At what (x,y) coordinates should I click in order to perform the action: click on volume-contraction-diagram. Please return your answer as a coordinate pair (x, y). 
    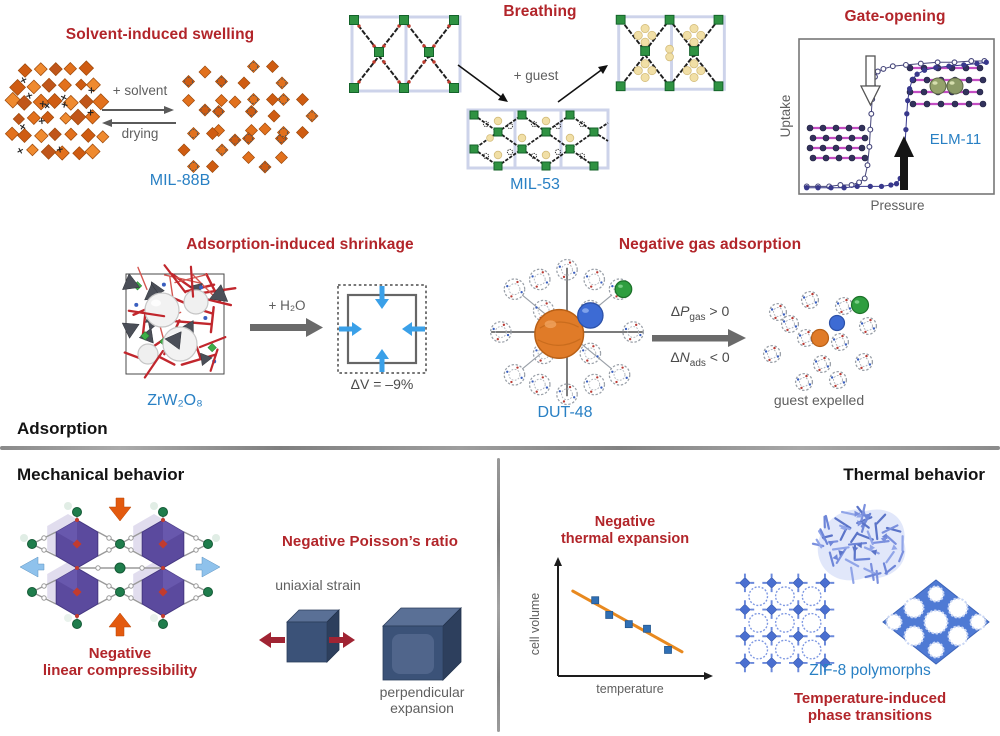
    Looking at the image, I should click on (382, 329).